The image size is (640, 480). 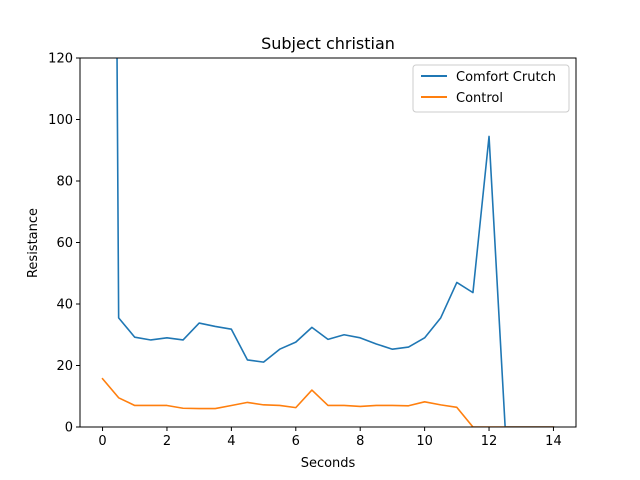 I want to click on y-tick-label: 0, so click(x=69, y=428).